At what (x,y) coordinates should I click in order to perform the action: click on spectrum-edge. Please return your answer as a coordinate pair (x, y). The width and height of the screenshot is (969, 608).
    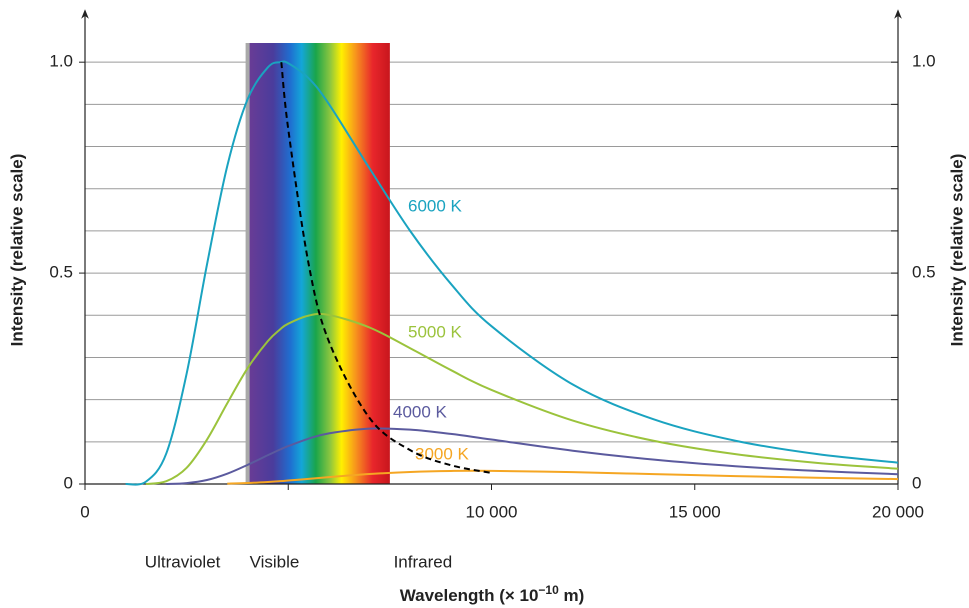
    Looking at the image, I should click on (247, 263).